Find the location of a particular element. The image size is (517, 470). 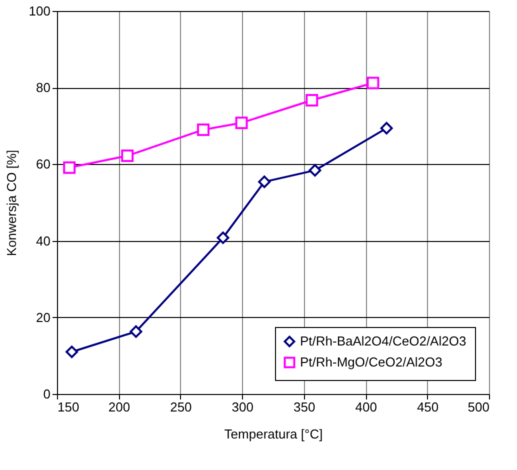

legend-label: Pt/Rh-MgO/CeO2/Al2O3 is located at coordinates (371, 362).